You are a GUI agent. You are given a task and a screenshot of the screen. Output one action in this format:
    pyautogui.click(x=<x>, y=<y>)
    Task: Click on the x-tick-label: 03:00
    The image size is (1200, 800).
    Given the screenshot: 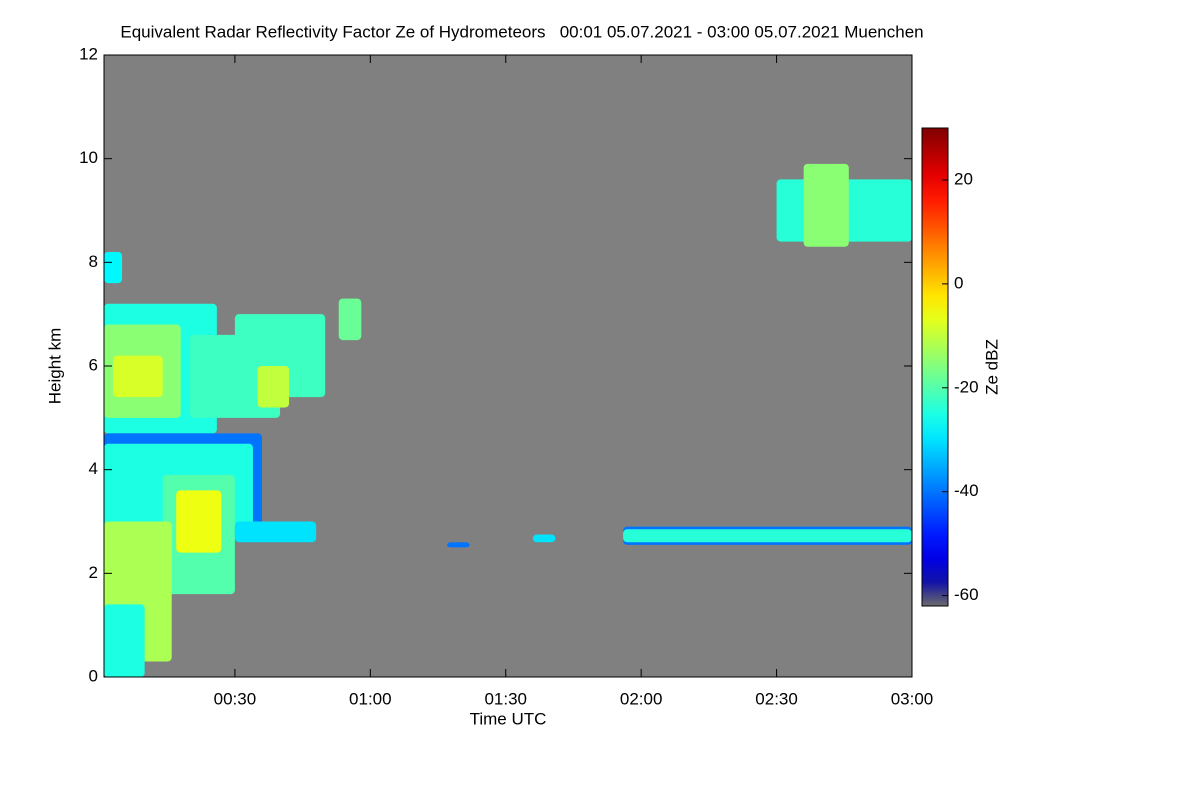 What is the action you would take?
    pyautogui.click(x=912, y=698)
    